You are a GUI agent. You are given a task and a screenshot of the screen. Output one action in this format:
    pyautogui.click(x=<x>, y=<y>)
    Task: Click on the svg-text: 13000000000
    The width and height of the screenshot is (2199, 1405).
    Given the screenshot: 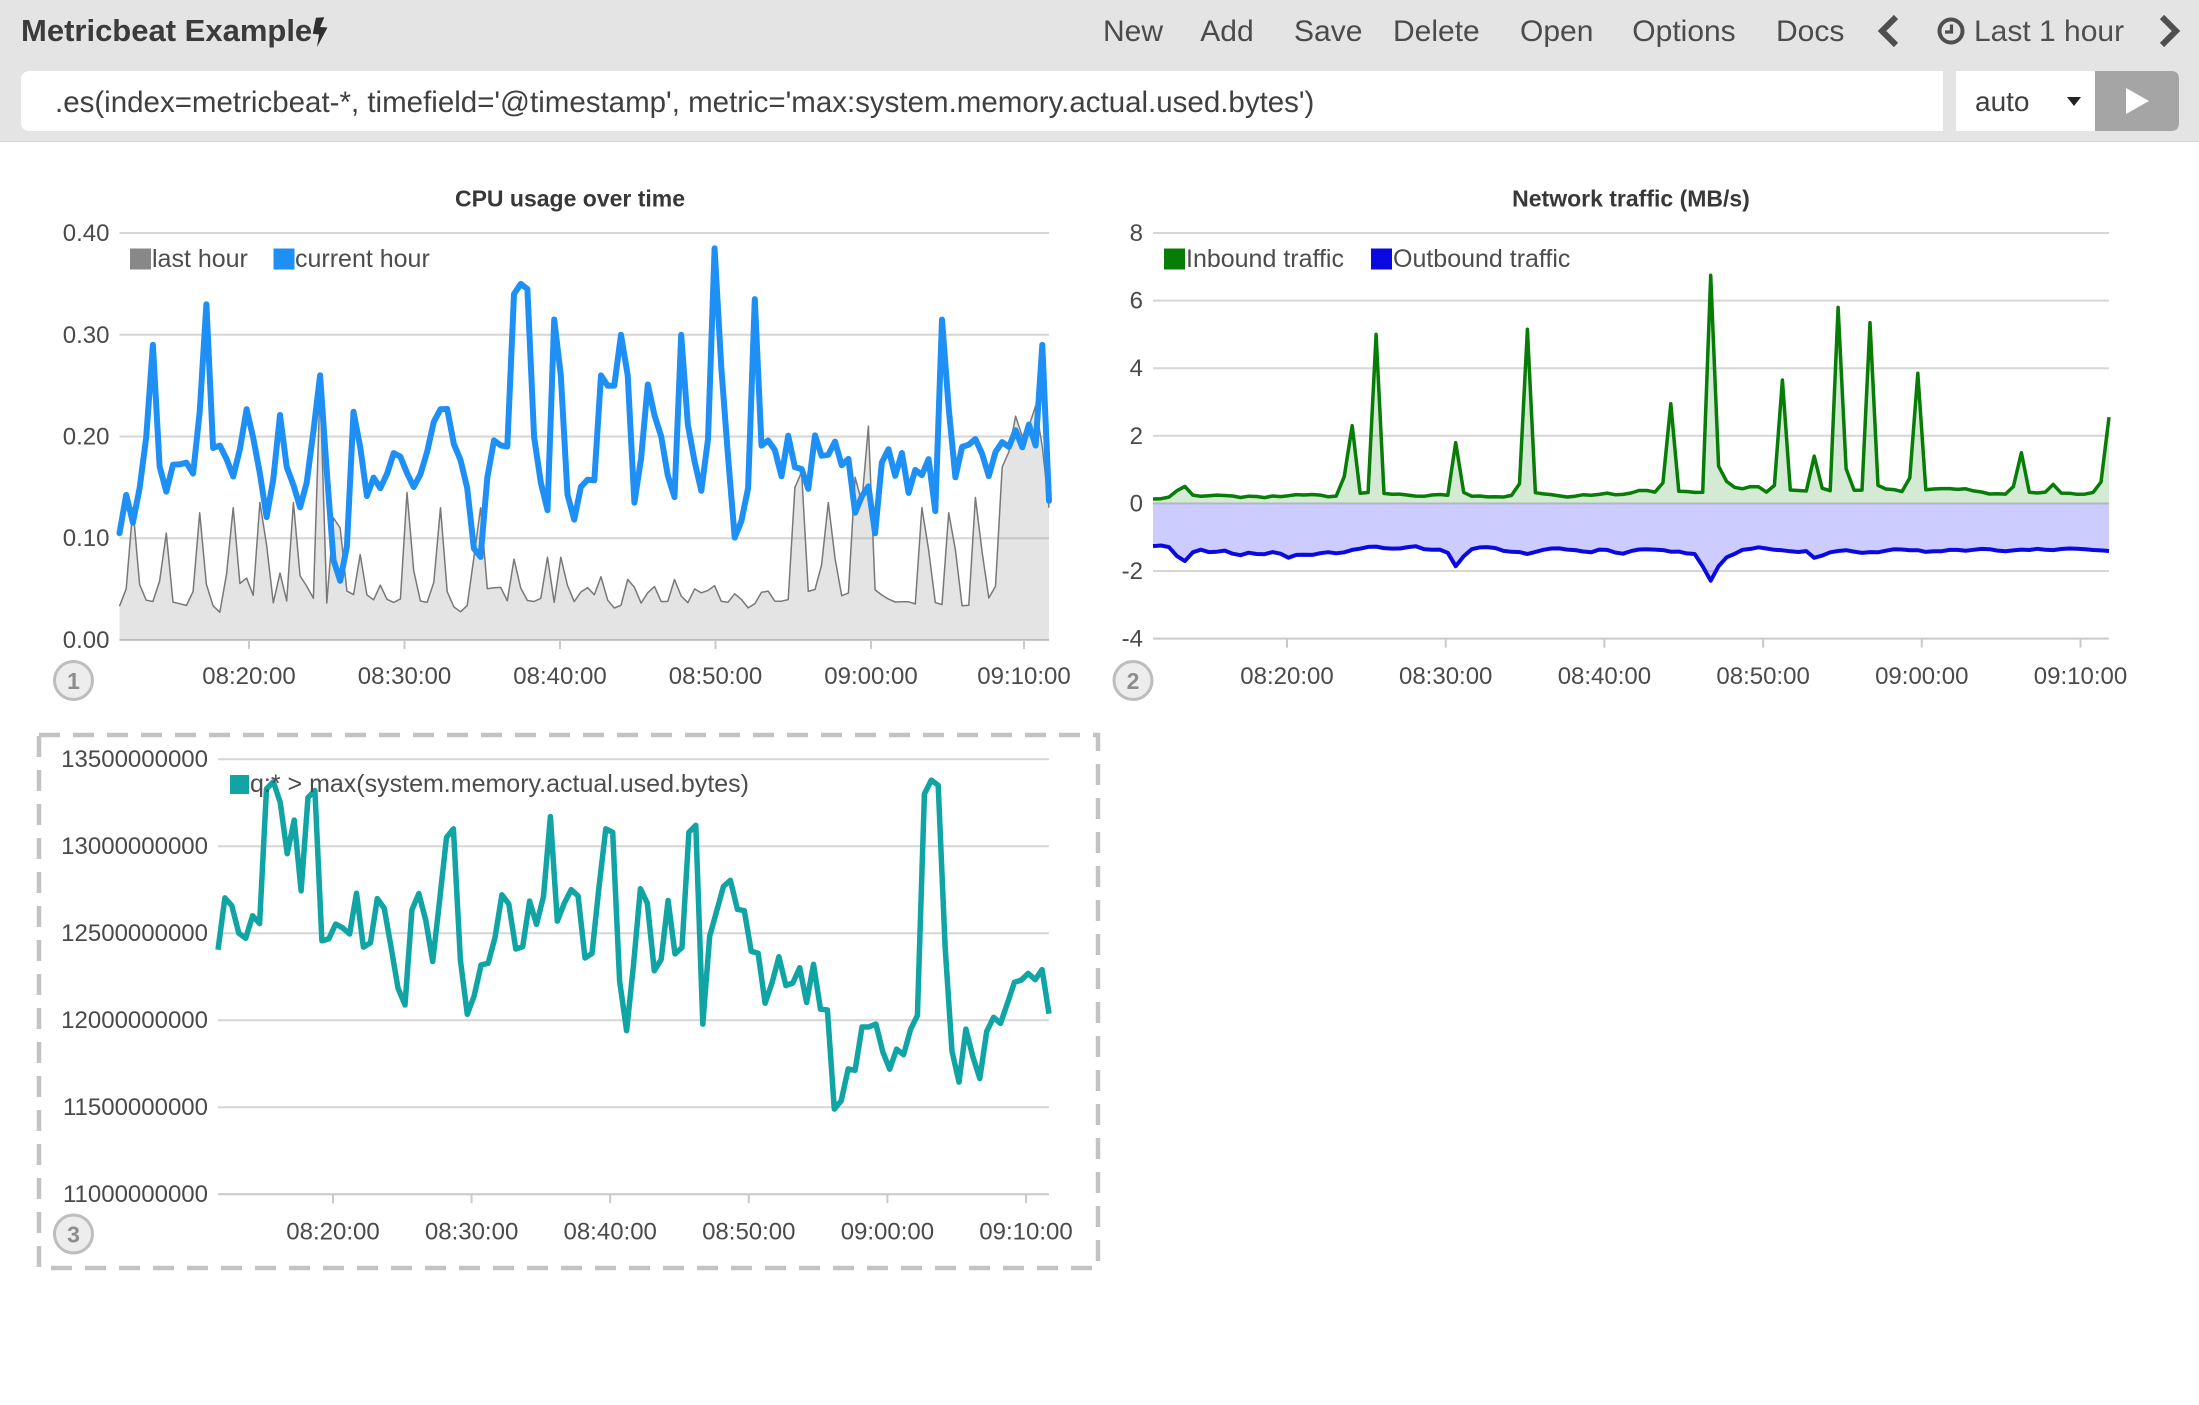 What is the action you would take?
    pyautogui.click(x=134, y=846)
    